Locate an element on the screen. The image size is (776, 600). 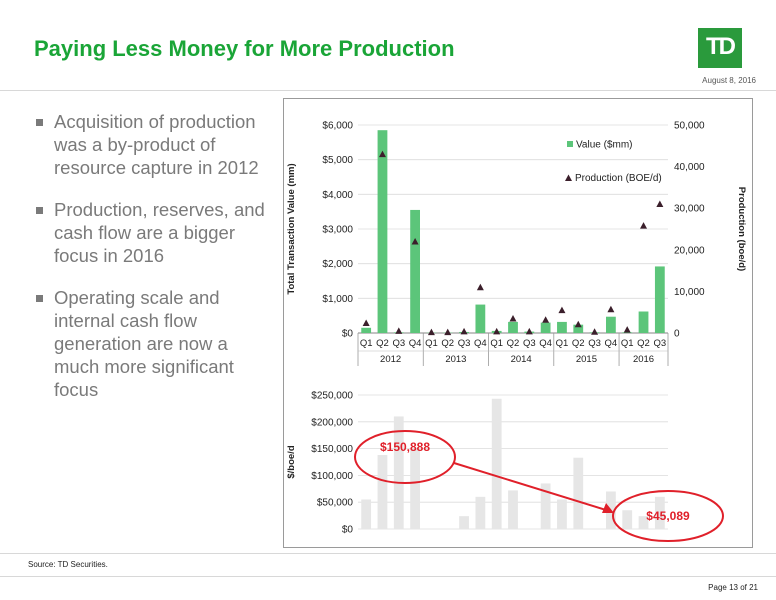
annotation-label-high: $150,888 is located at coordinates (405, 447).